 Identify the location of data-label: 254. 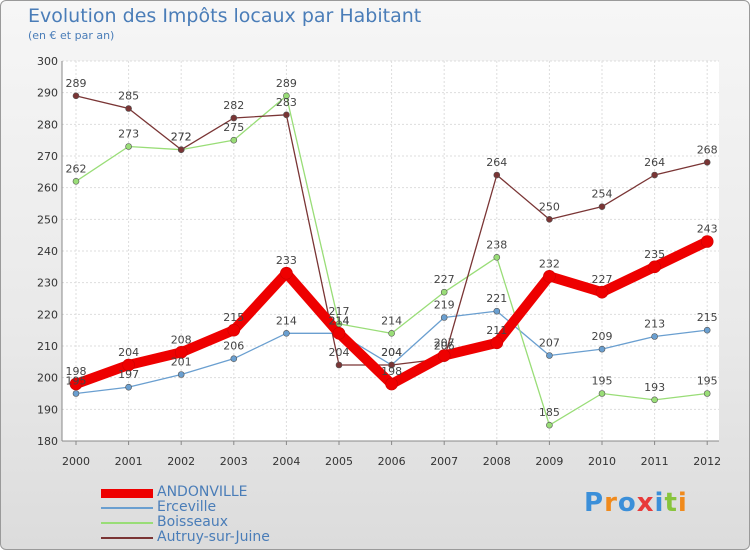
(602, 194).